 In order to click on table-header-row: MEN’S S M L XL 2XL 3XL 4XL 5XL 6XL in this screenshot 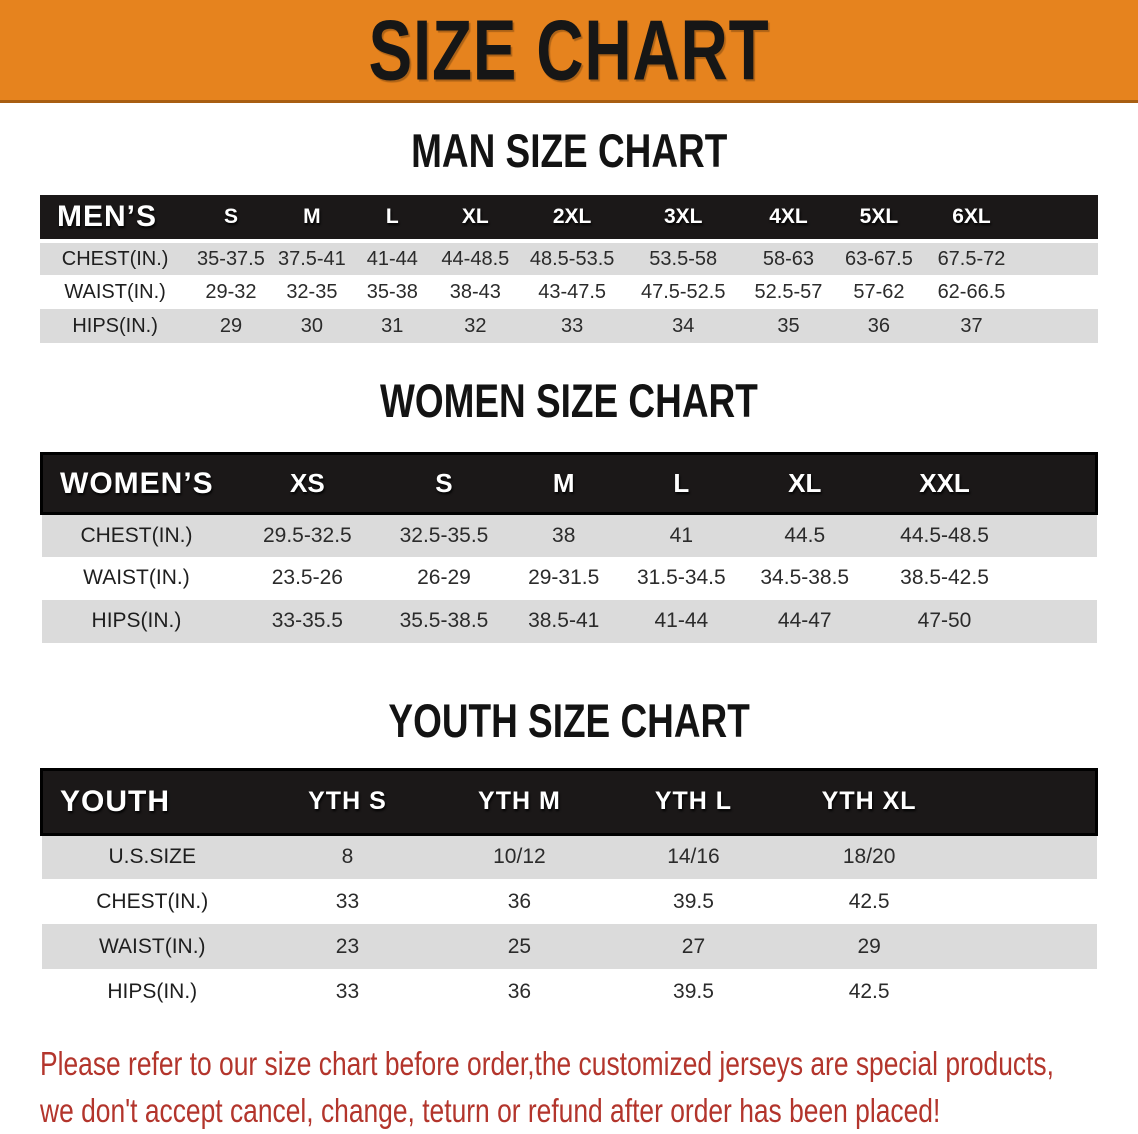, I will do `click(569, 219)`.